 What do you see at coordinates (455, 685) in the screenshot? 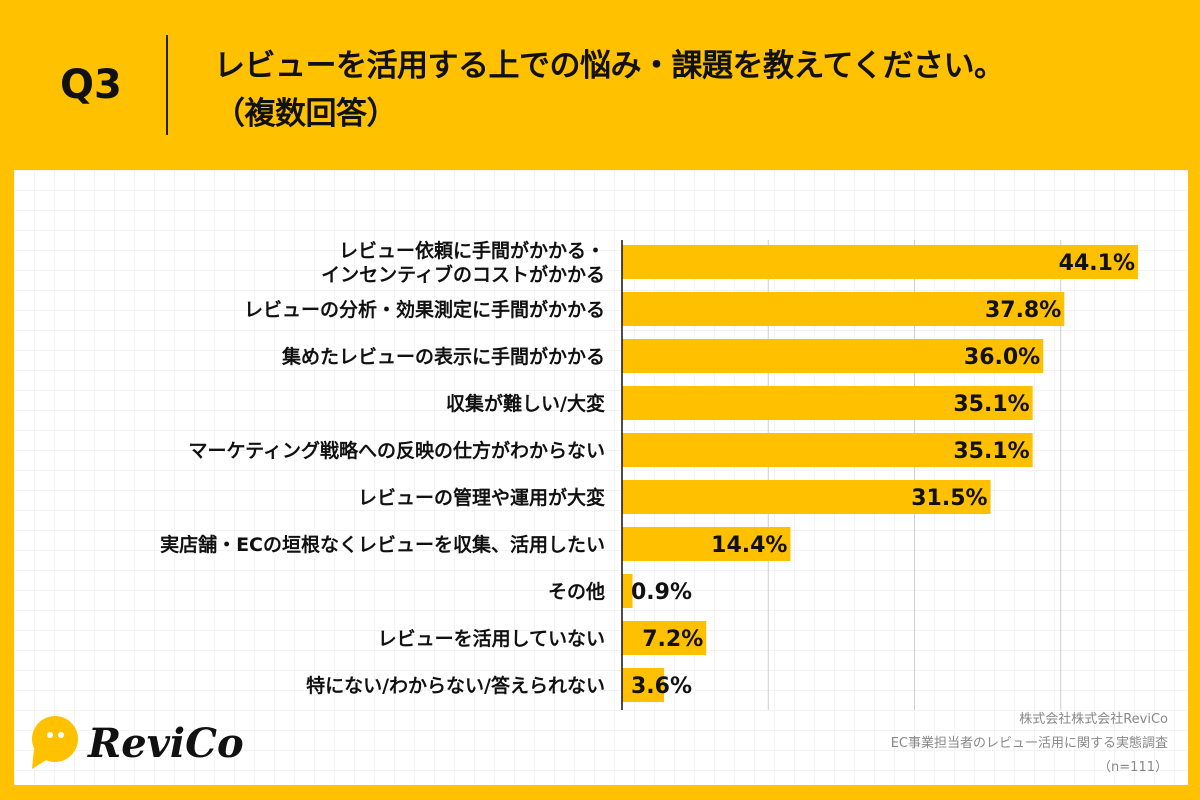
I see `category-label: 特にない/わからない/答えられない` at bounding box center [455, 685].